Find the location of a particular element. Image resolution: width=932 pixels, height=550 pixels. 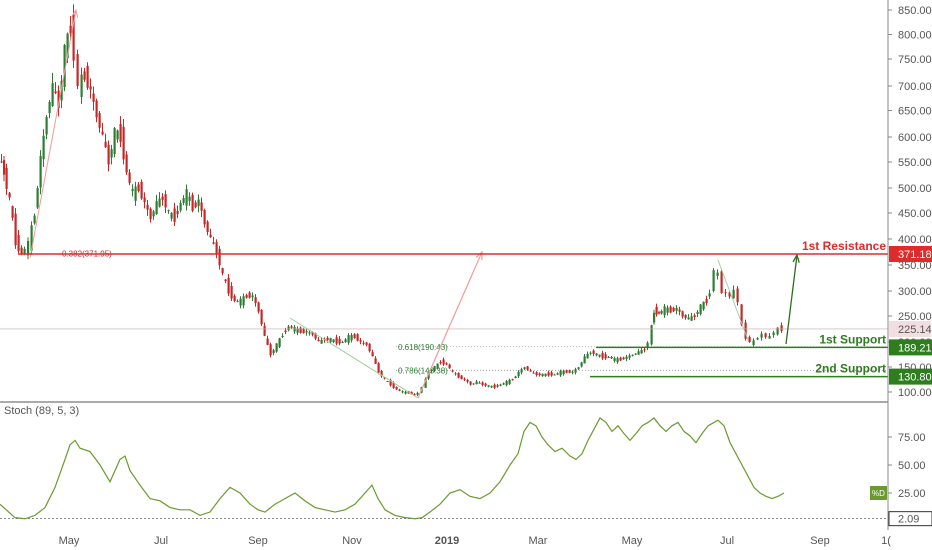

x-tick-label: 1( is located at coordinates (886, 541).